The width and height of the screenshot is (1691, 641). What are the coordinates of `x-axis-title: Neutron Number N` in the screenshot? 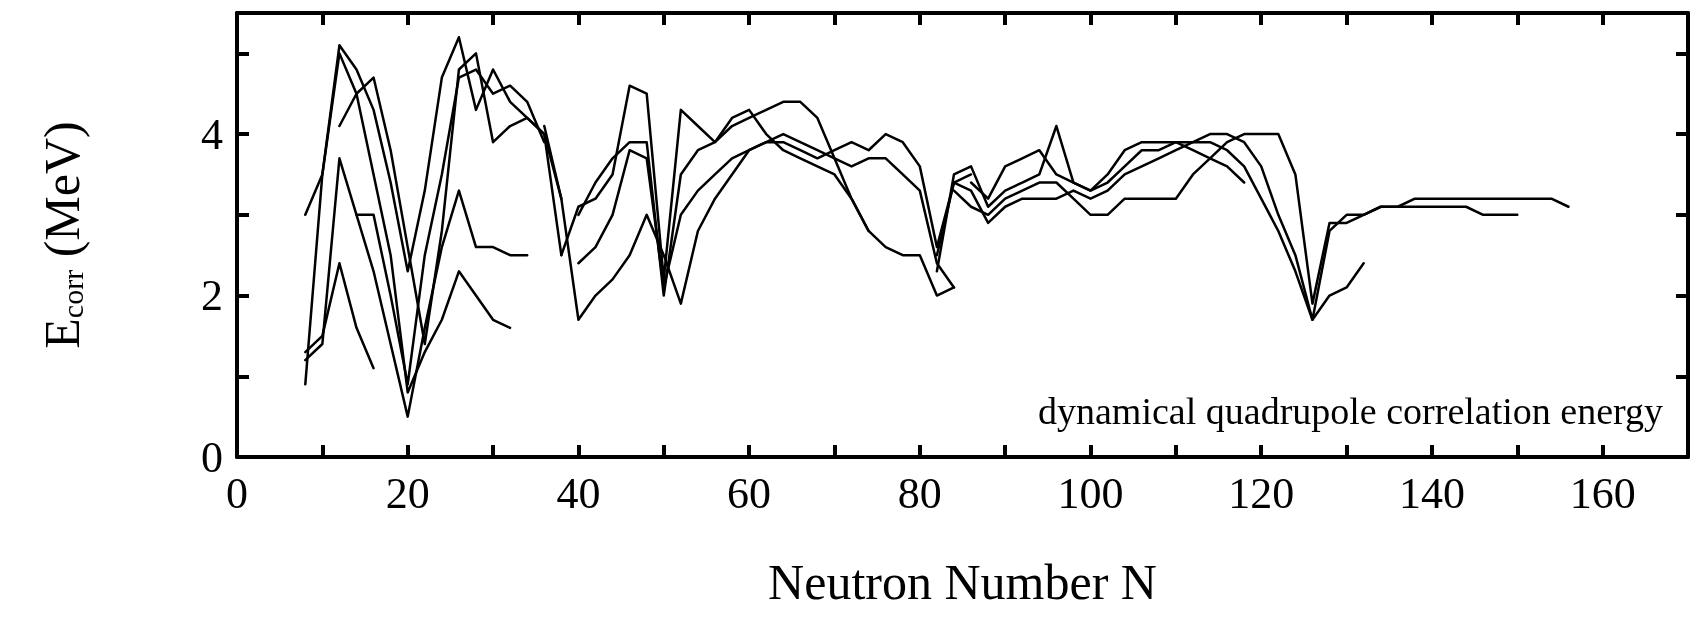 It's located at (962, 582).